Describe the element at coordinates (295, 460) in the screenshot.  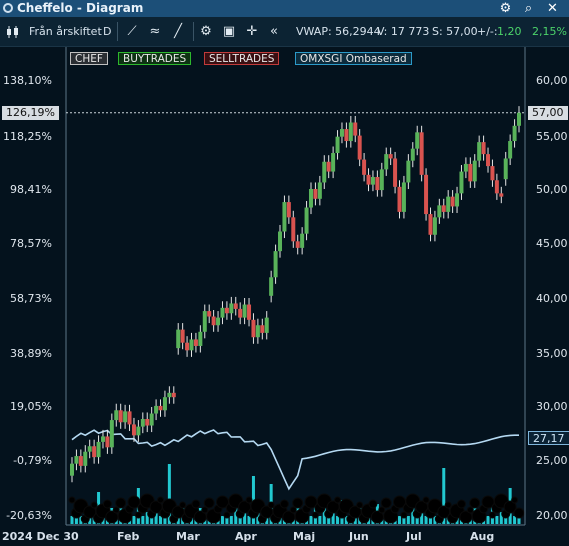
I see `index-line` at that location.